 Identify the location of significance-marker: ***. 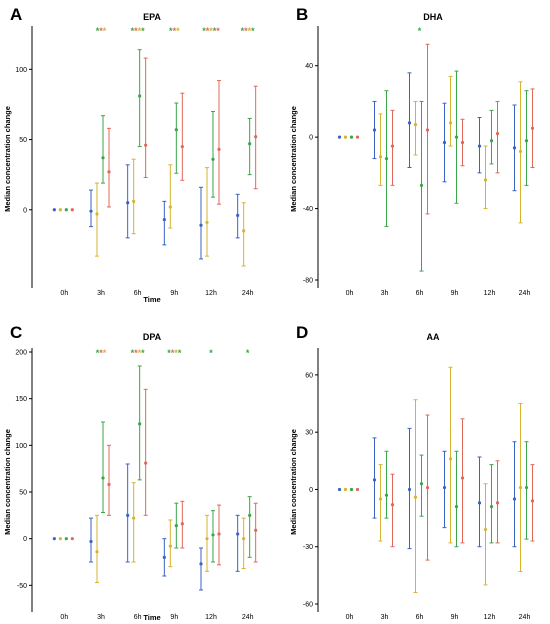
(101, 31).